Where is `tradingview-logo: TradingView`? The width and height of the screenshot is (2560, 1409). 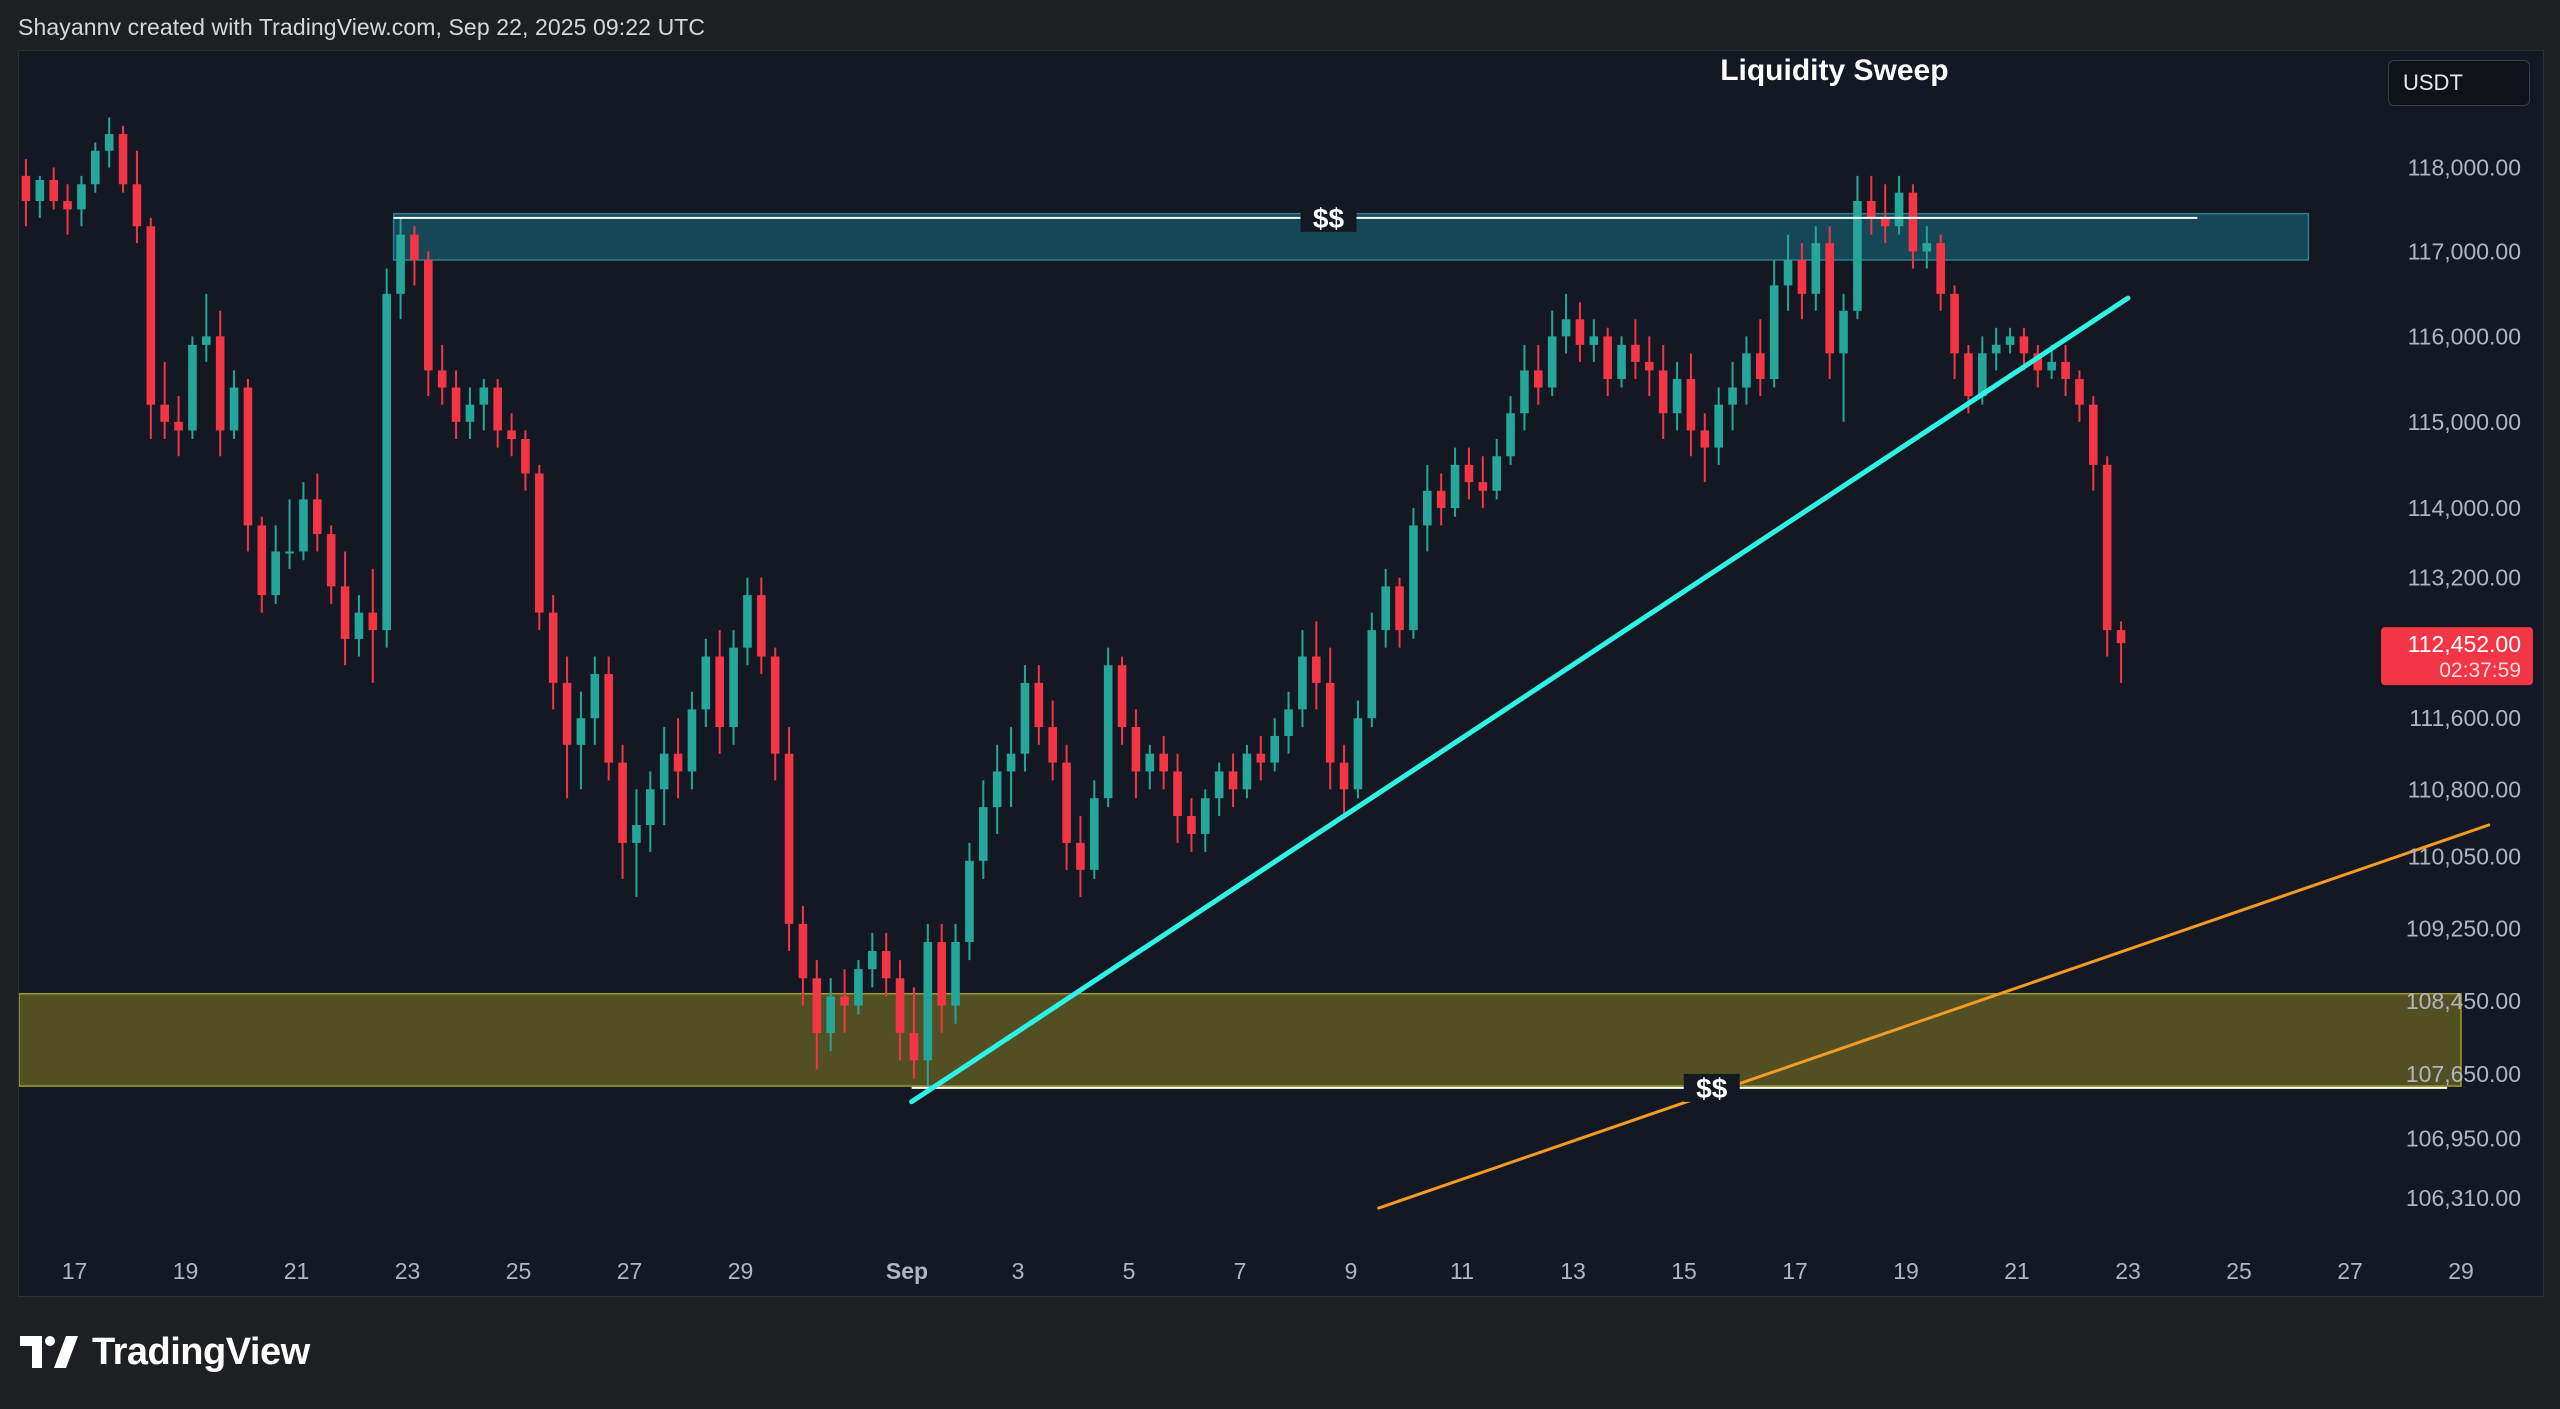 tradingview-logo: TradingView is located at coordinates (165, 1352).